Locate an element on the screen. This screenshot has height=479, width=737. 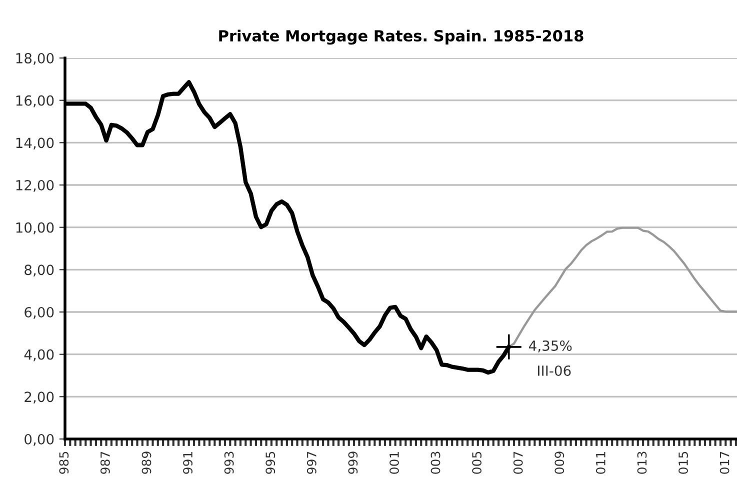
y-tick-label: 6,00 is located at coordinates (39, 312).